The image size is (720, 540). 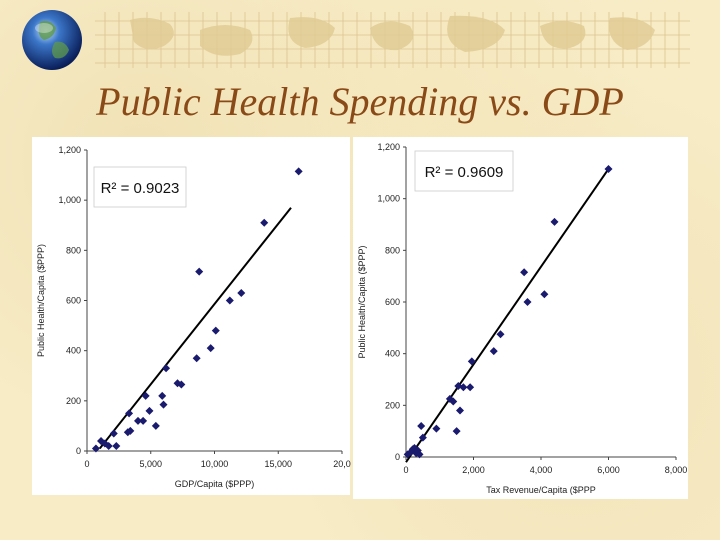 I want to click on x-axis-label: Tax Revenue/Capita ($PPP, so click(x=541, y=490).